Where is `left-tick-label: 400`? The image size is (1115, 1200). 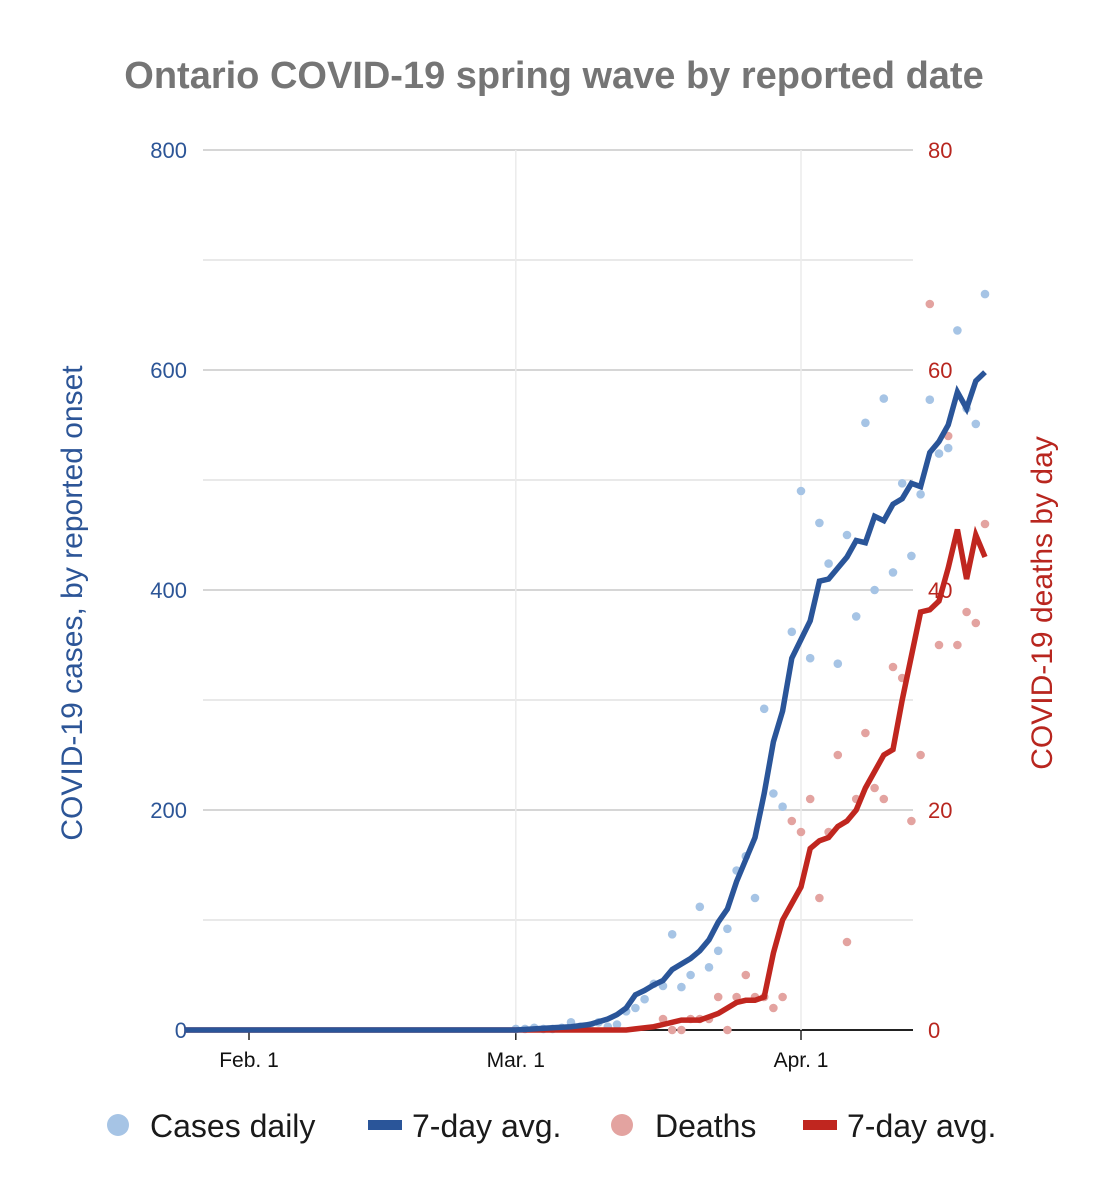 left-tick-label: 400 is located at coordinates (168, 590).